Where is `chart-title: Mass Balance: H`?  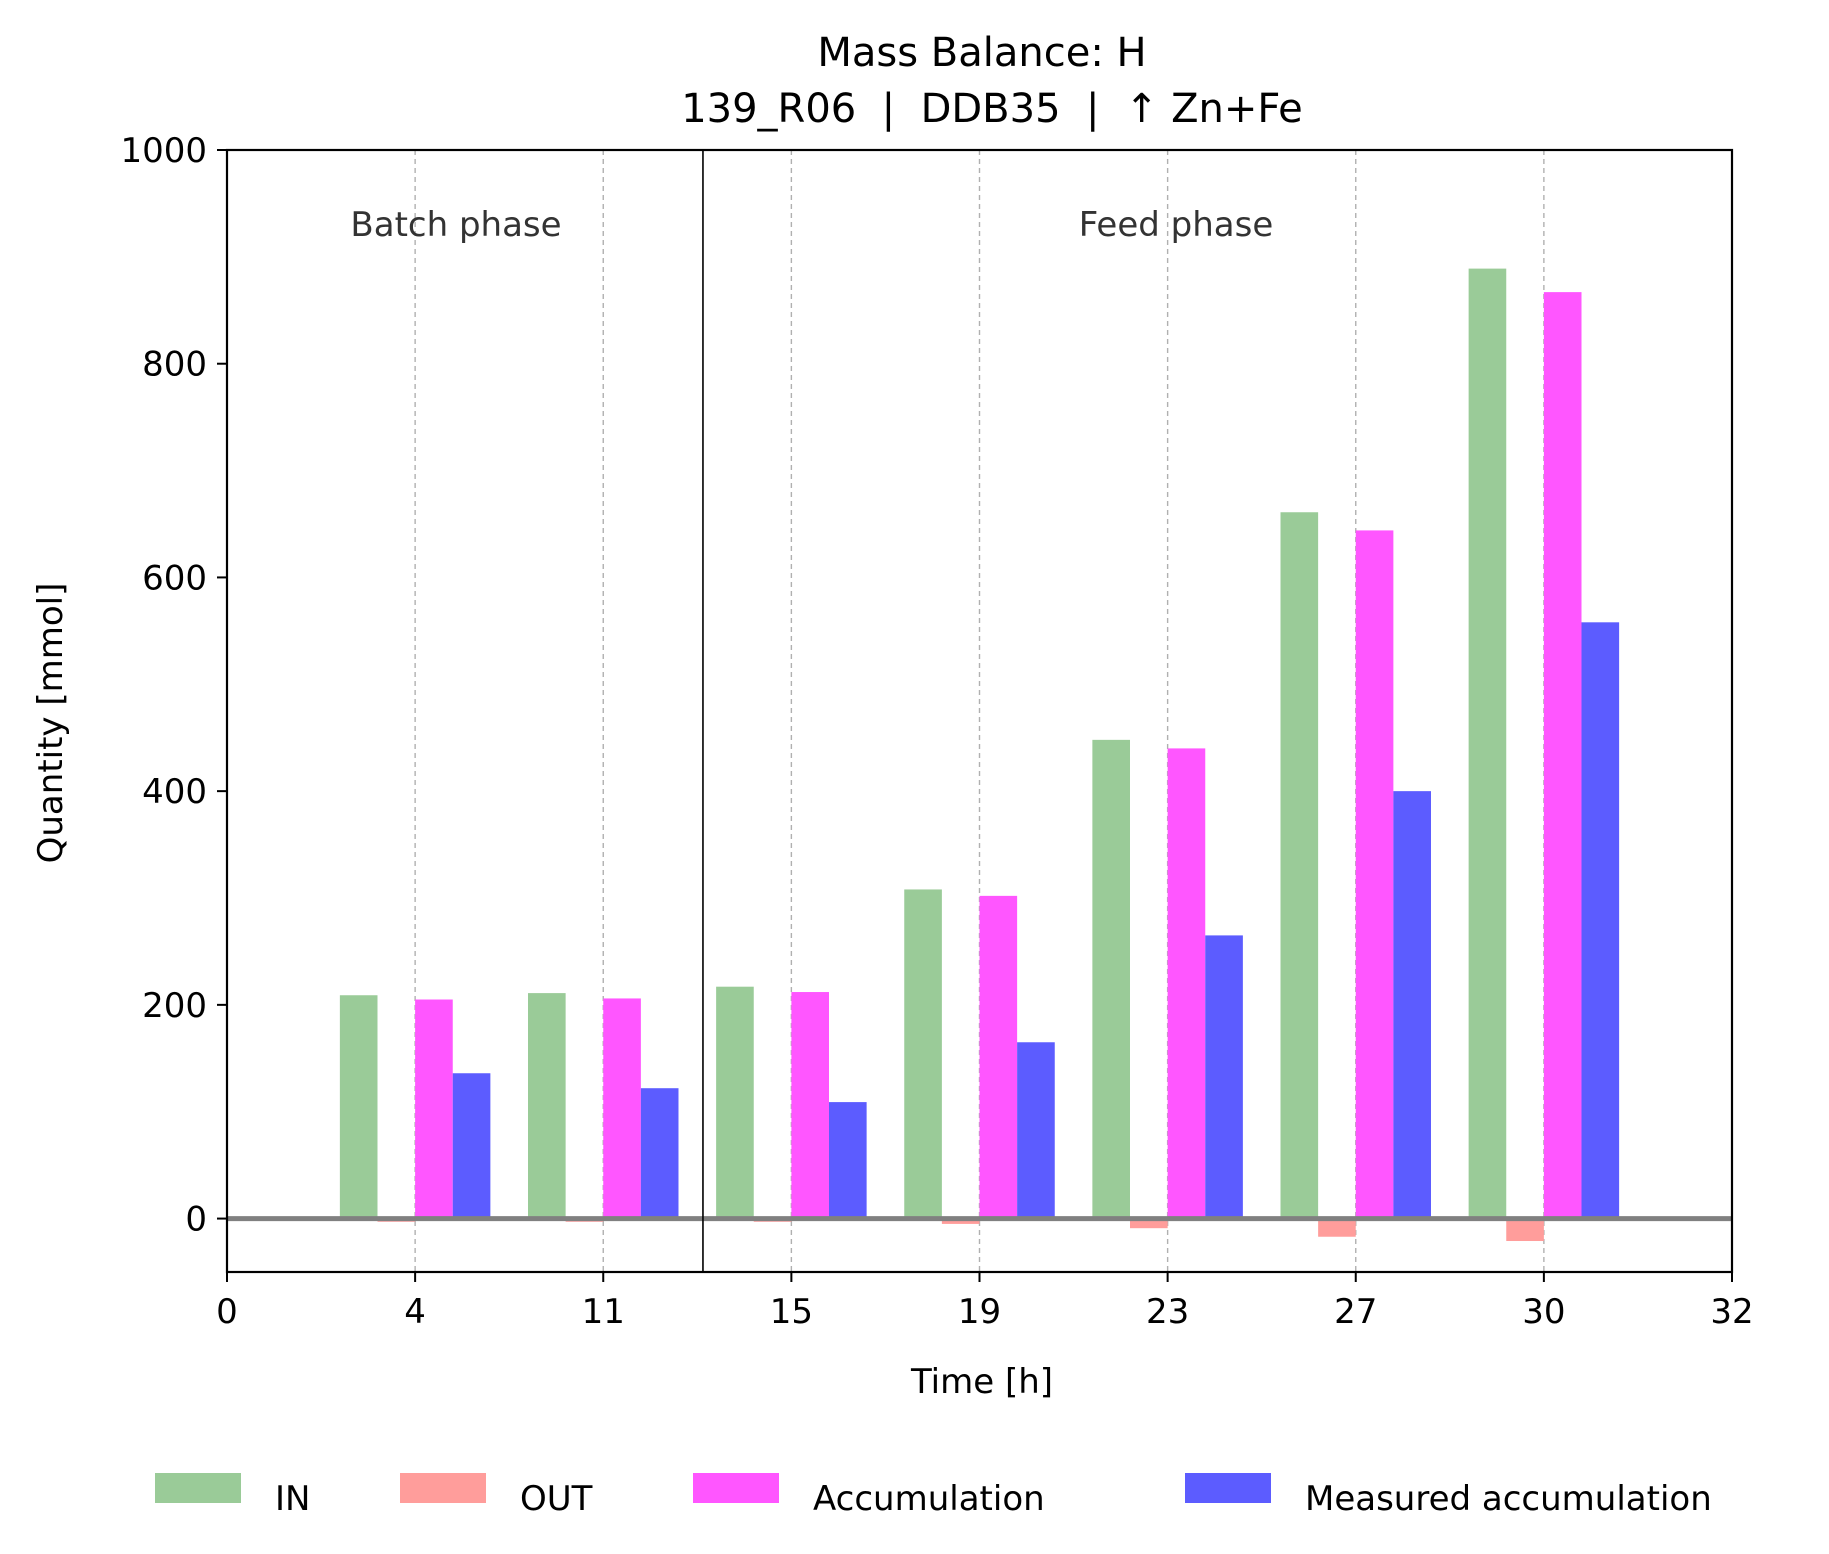 chart-title: Mass Balance: H is located at coordinates (981, 53).